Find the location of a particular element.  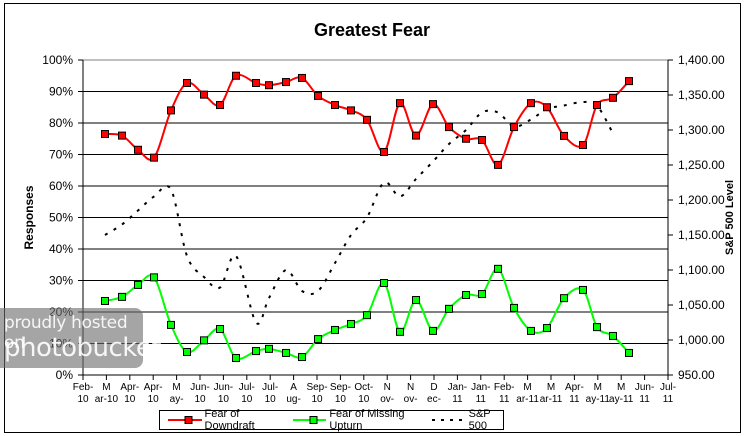

x-tick-label: Jun- is located at coordinates (223, 387).